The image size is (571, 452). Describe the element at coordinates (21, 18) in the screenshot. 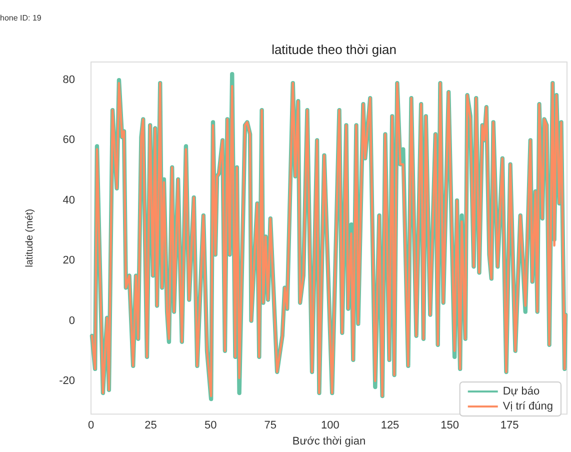

I see `text: hone ID: 19` at that location.